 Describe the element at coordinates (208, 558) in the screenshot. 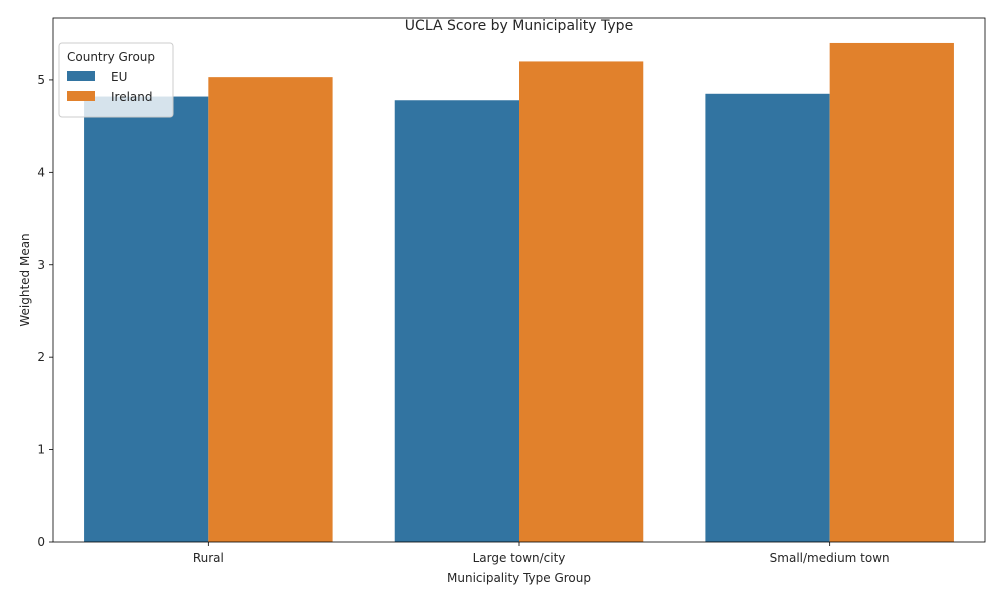

I see `x-tick-label: Rural` at that location.